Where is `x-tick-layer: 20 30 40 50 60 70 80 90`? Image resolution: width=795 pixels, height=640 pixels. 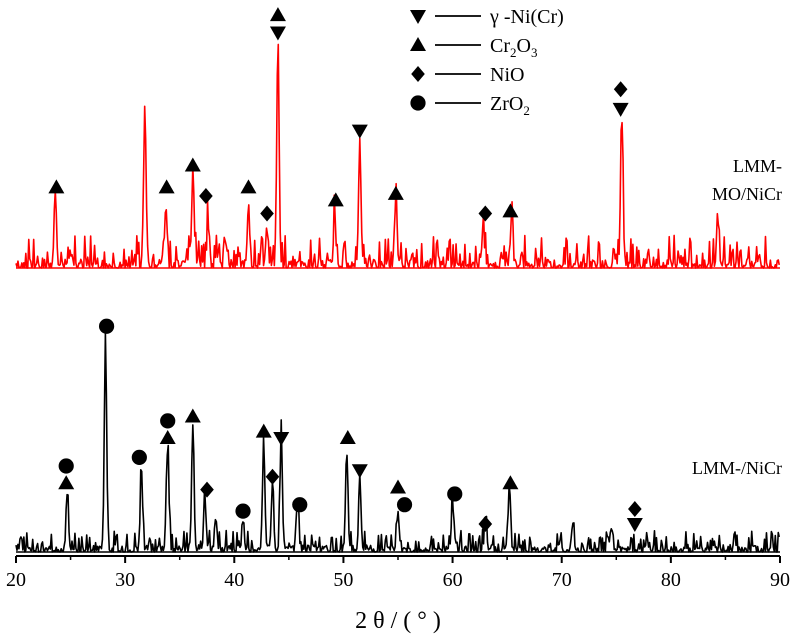 x-tick-layer: 20 30 40 50 60 70 80 90 is located at coordinates (398, 573).